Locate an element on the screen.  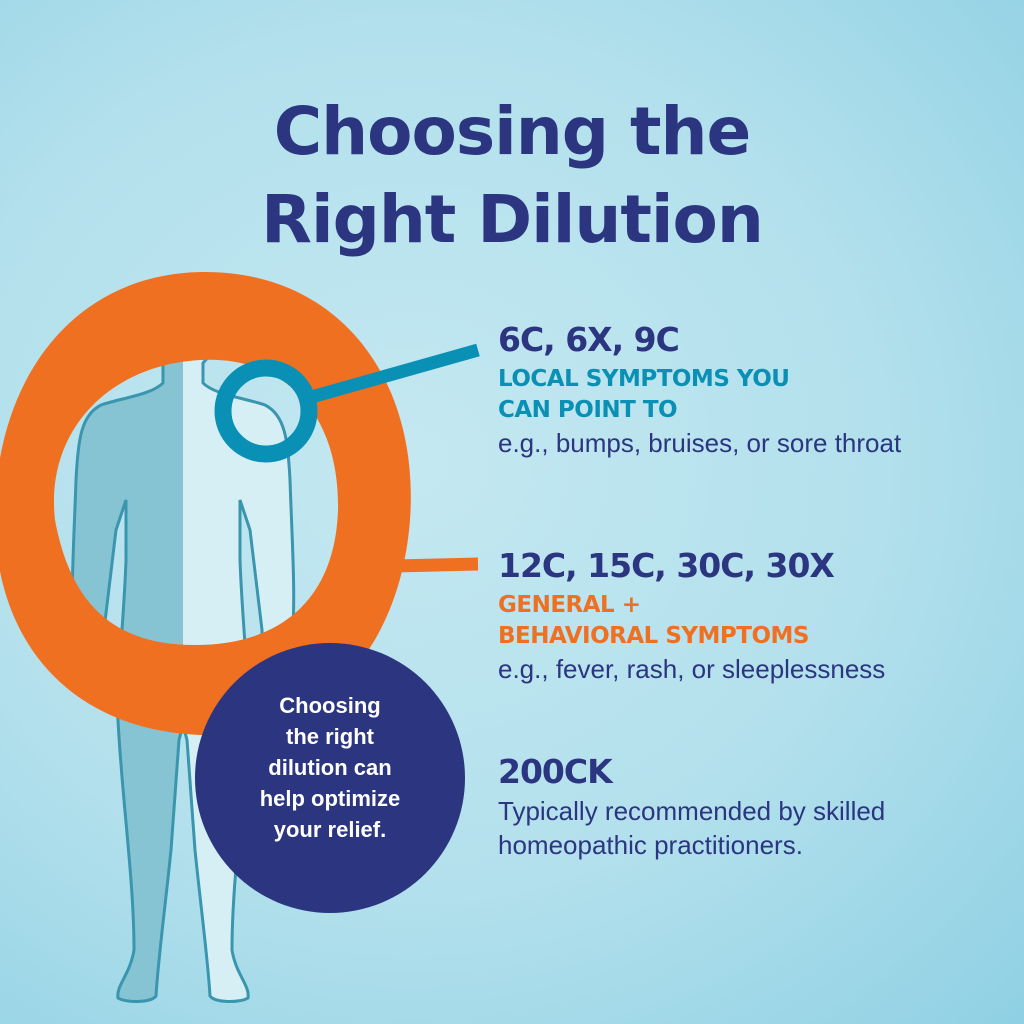
dilution-list: 200CK is located at coordinates (555, 771).